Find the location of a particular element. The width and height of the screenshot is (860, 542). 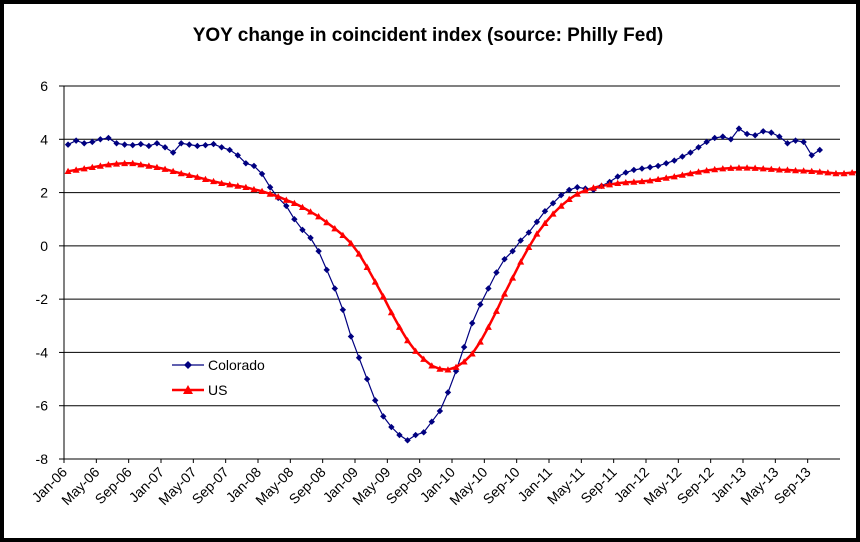

y-tick-label: -8 is located at coordinates (42, 459).